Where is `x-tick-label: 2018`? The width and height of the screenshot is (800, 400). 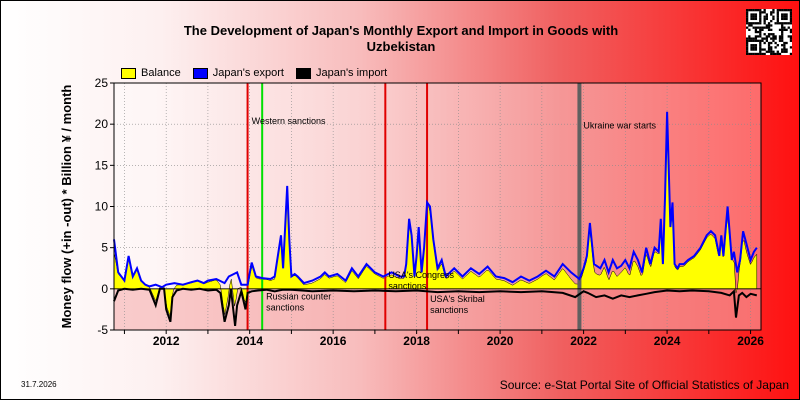
x-tick-label: 2018 is located at coordinates (416, 341).